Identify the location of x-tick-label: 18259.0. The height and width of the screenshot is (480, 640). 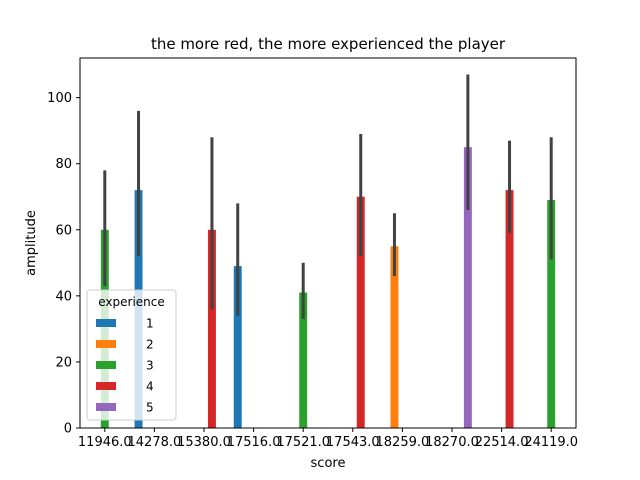
(403, 442).